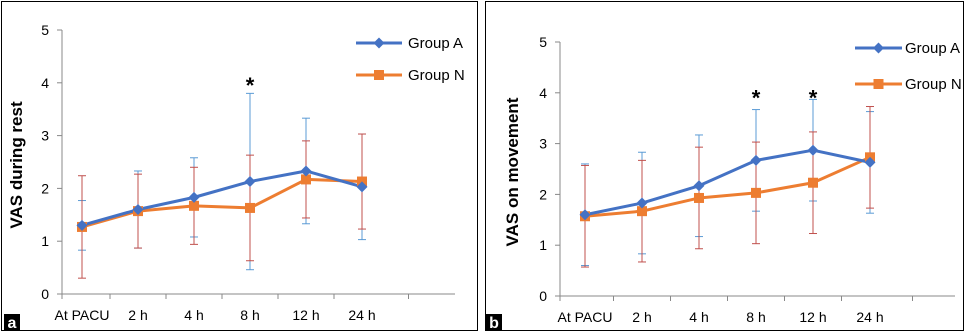 Image resolution: width=965 pixels, height=332 pixels. I want to click on panel-label: a, so click(12, 323).